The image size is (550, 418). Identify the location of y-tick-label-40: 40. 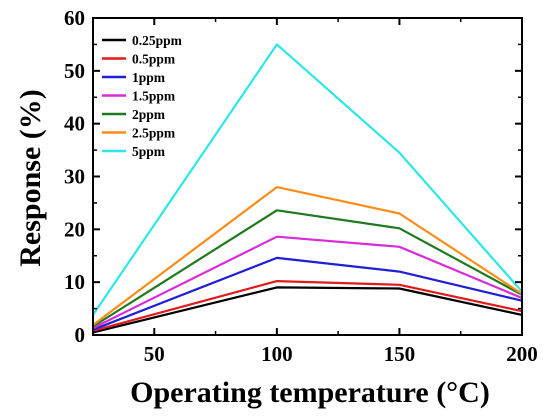
(74, 124).